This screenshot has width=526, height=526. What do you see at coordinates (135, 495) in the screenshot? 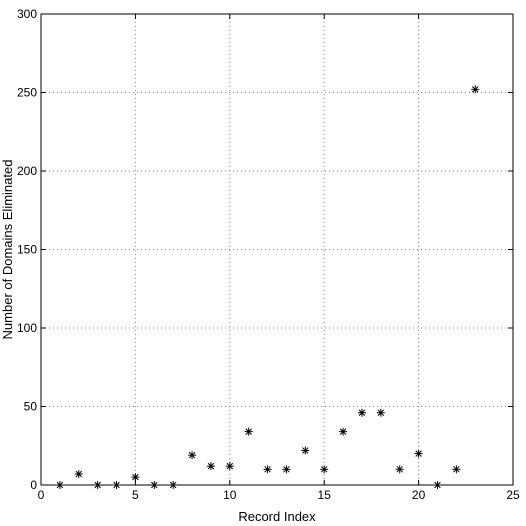
I see `x-tick-label: 5` at bounding box center [135, 495].